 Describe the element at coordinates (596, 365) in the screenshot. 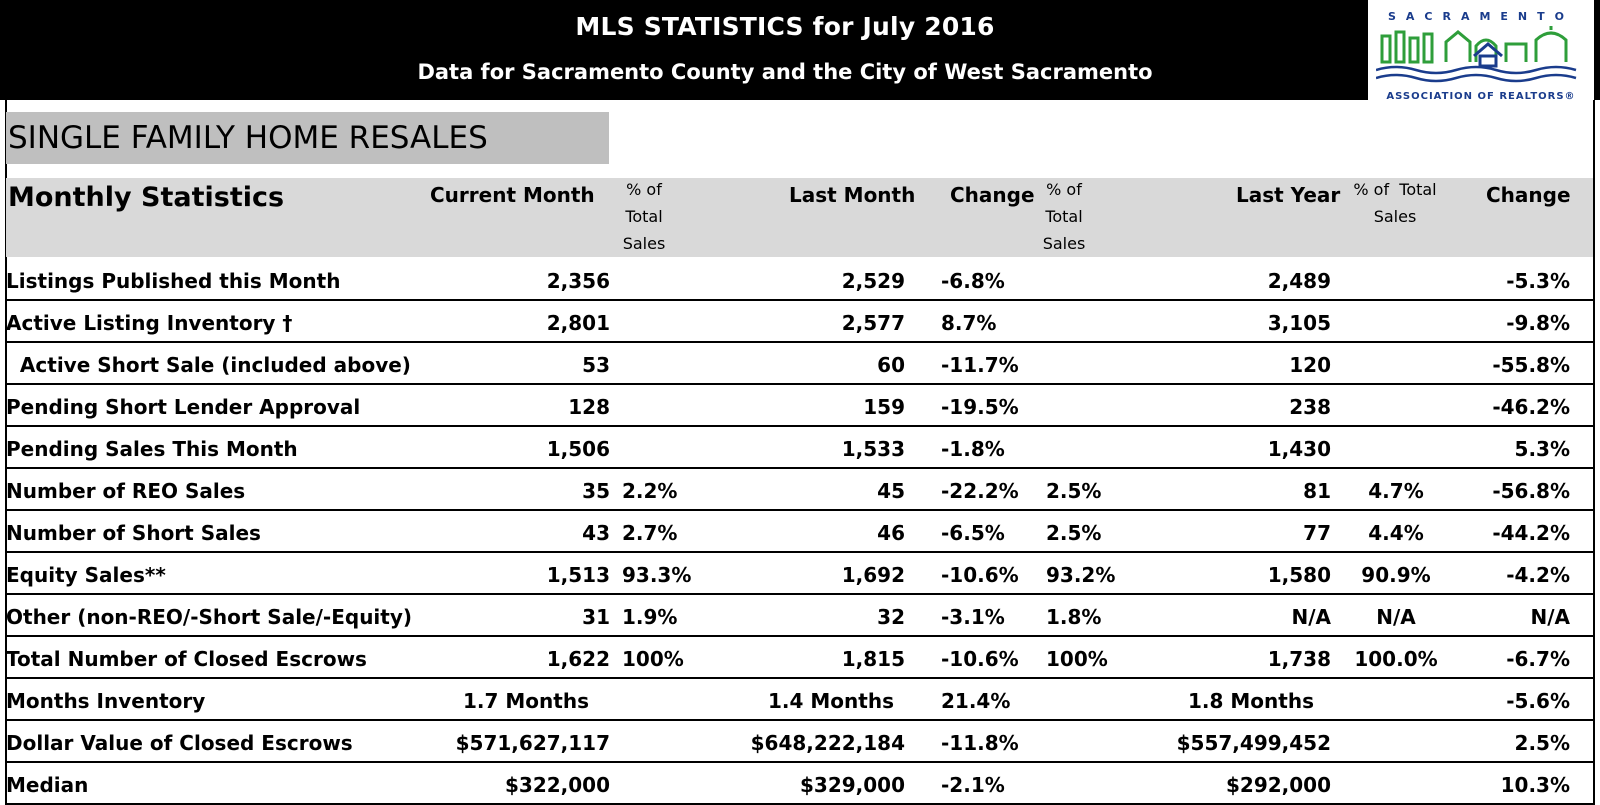

I see `cell-current-month: 53` at that location.